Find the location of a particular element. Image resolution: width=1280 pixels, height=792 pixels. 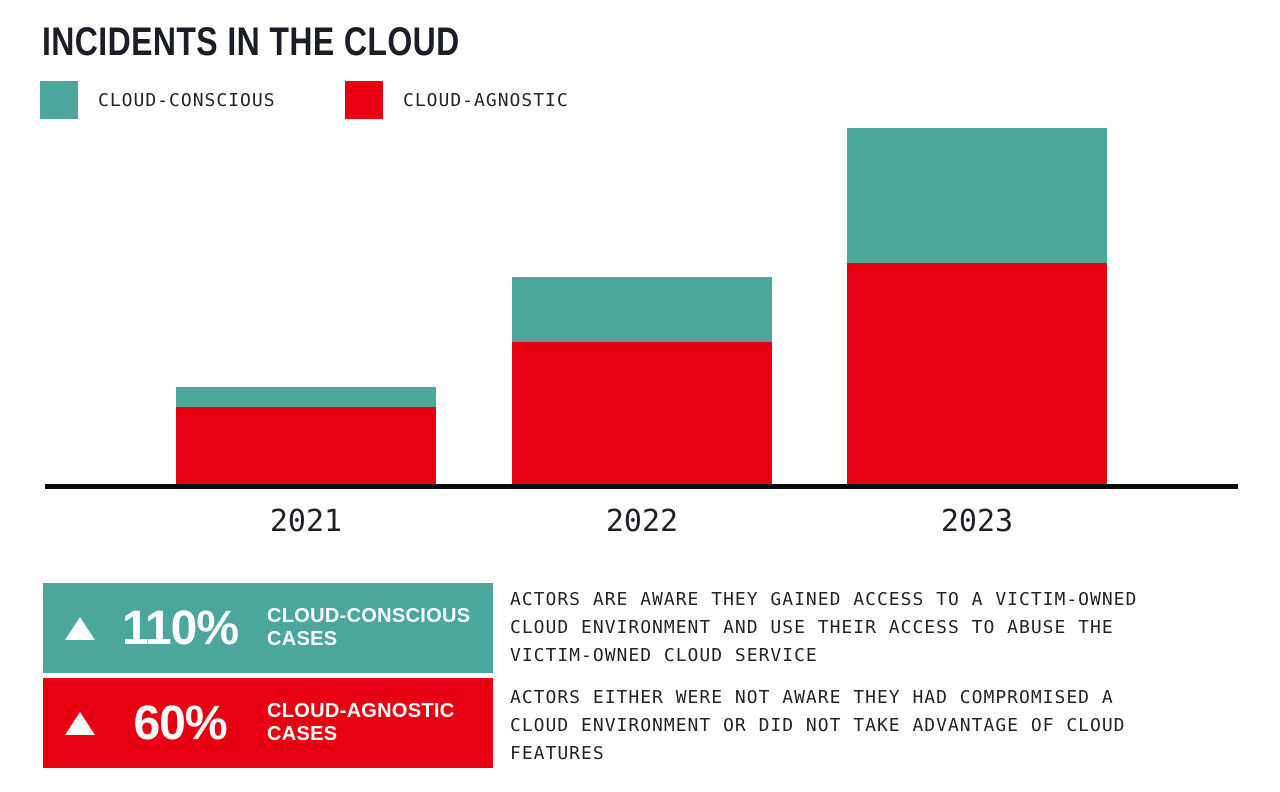

x-axis-label-2022: 2022 is located at coordinates (642, 521).